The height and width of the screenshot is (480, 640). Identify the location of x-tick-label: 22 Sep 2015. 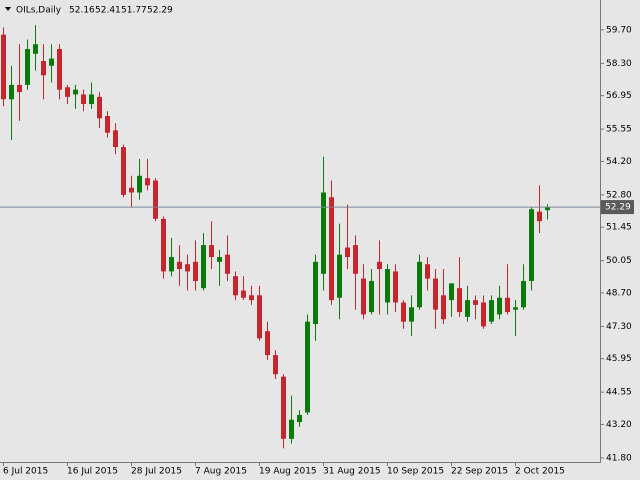
(479, 472).